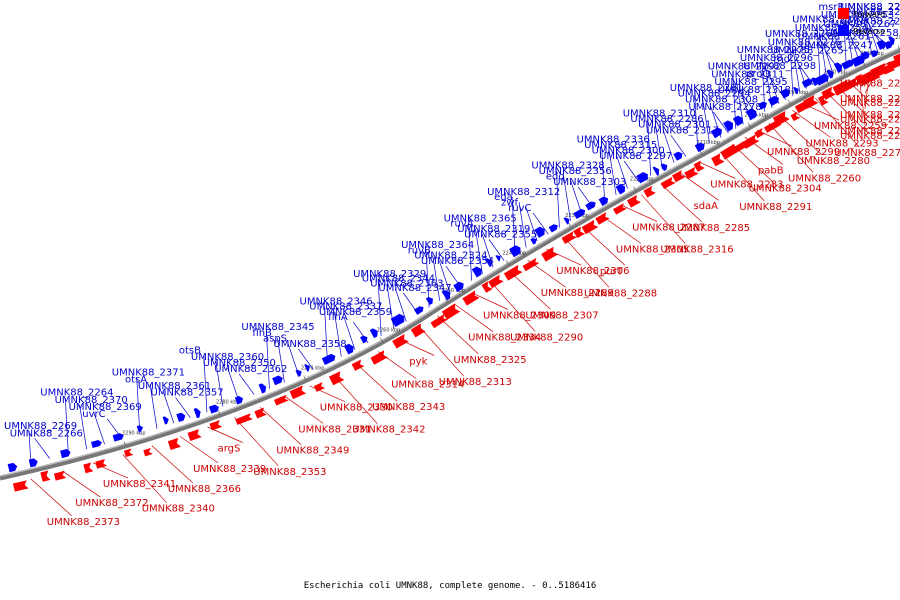 The width and height of the screenshot is (900, 600). I want to click on gene-label: UMNK88_2340, so click(178, 509).